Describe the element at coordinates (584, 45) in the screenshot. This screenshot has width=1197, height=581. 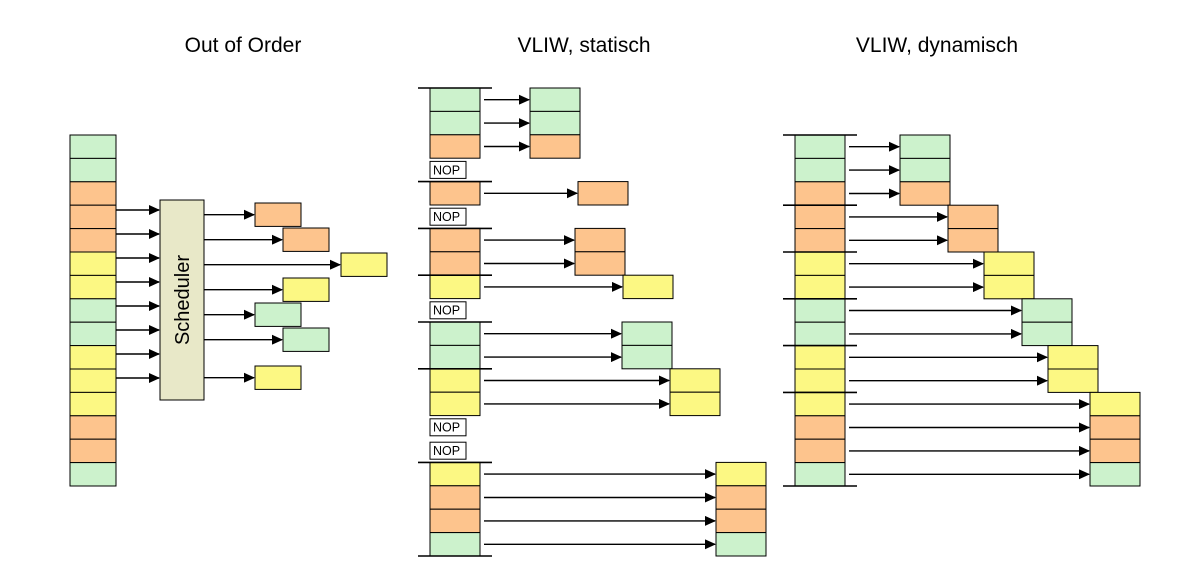
I see `title-vliw-static: VLIW, statisch` at that location.